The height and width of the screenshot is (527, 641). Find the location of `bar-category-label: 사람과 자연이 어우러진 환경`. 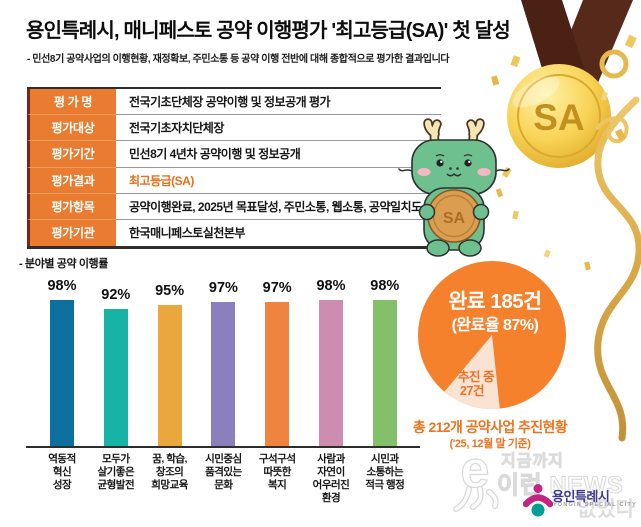

bar-category-label: 사람과 자연이 어우러진 환경 is located at coordinates (331, 478).